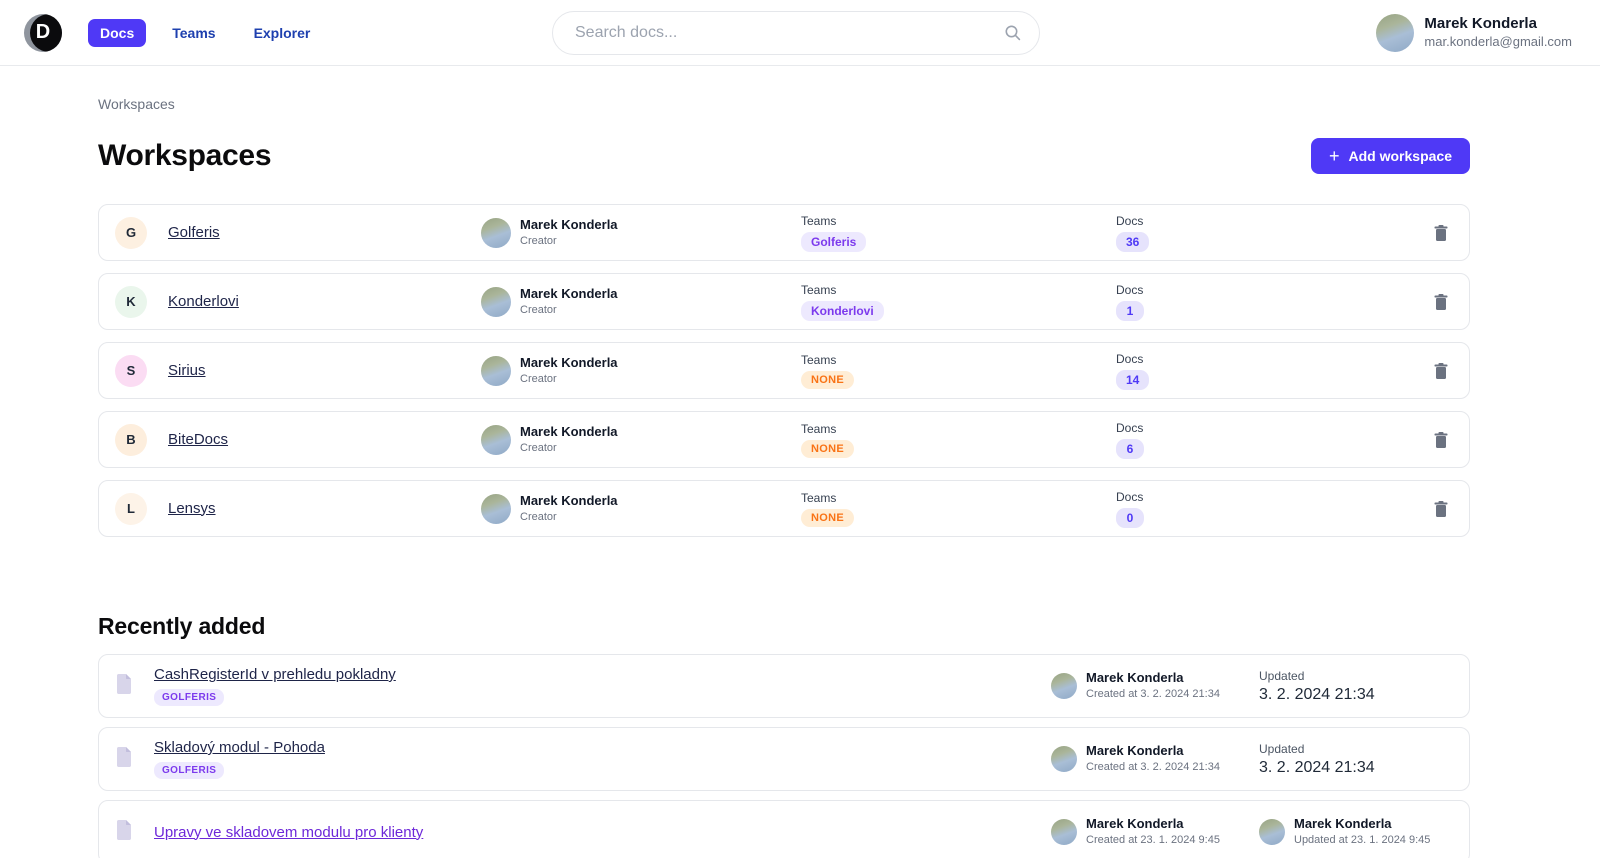 The width and height of the screenshot is (1600, 858). What do you see at coordinates (1271, 302) in the screenshot?
I see `docs-column: Docs 1` at bounding box center [1271, 302].